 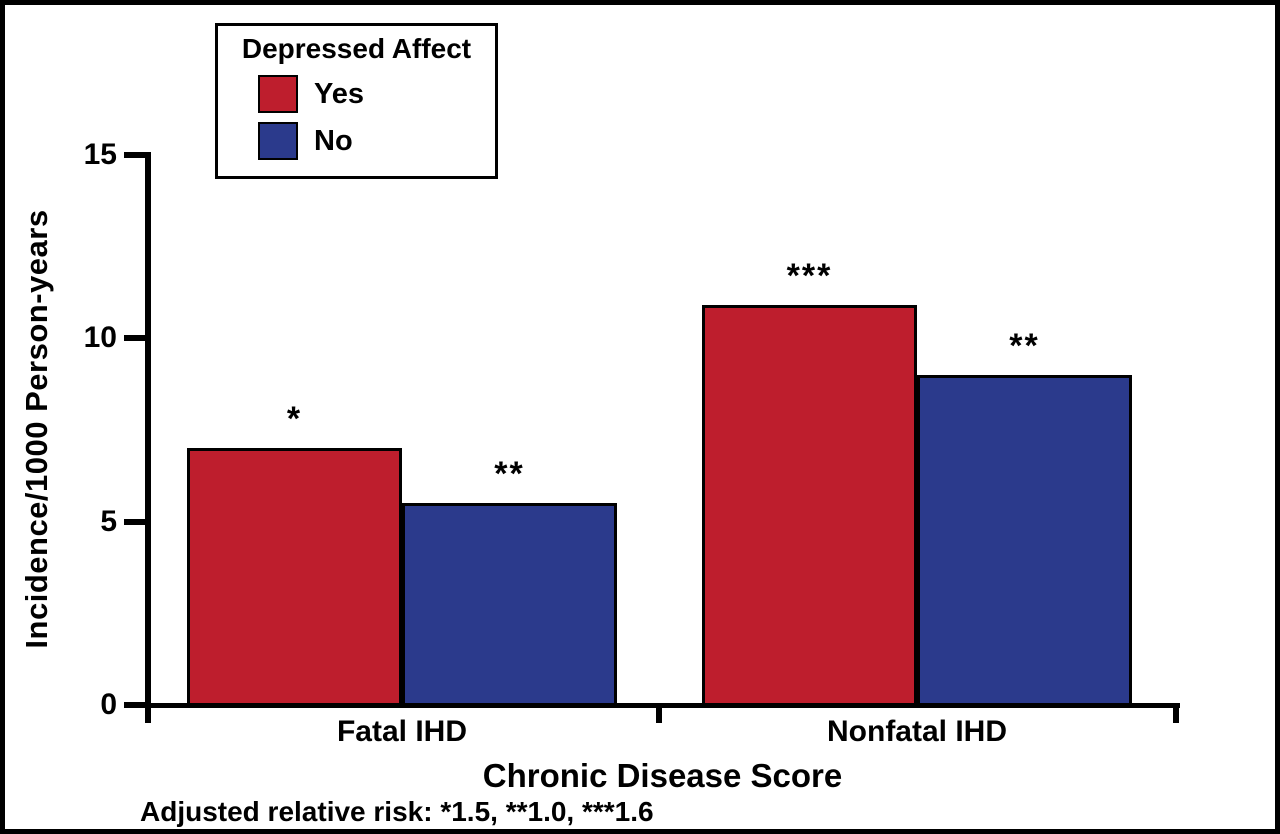 I want to click on legend-item-yes: Yes, so click(x=311, y=94).